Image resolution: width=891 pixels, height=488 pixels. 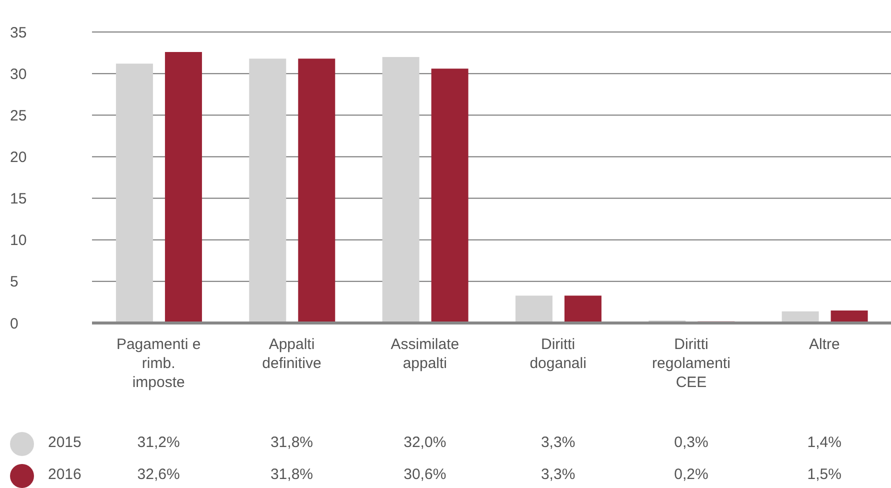 What do you see at coordinates (18, 199) in the screenshot?
I see `y-tick-label: 15` at bounding box center [18, 199].